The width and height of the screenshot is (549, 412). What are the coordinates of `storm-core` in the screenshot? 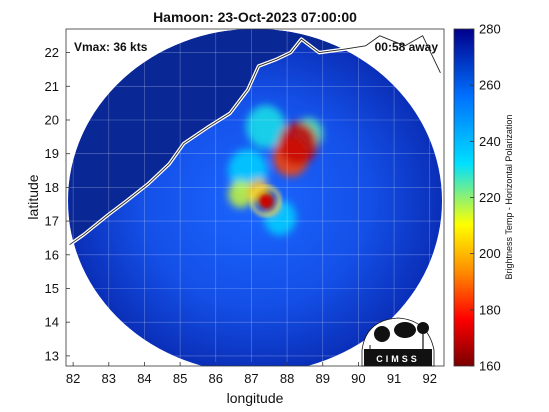 It's located at (265, 200).